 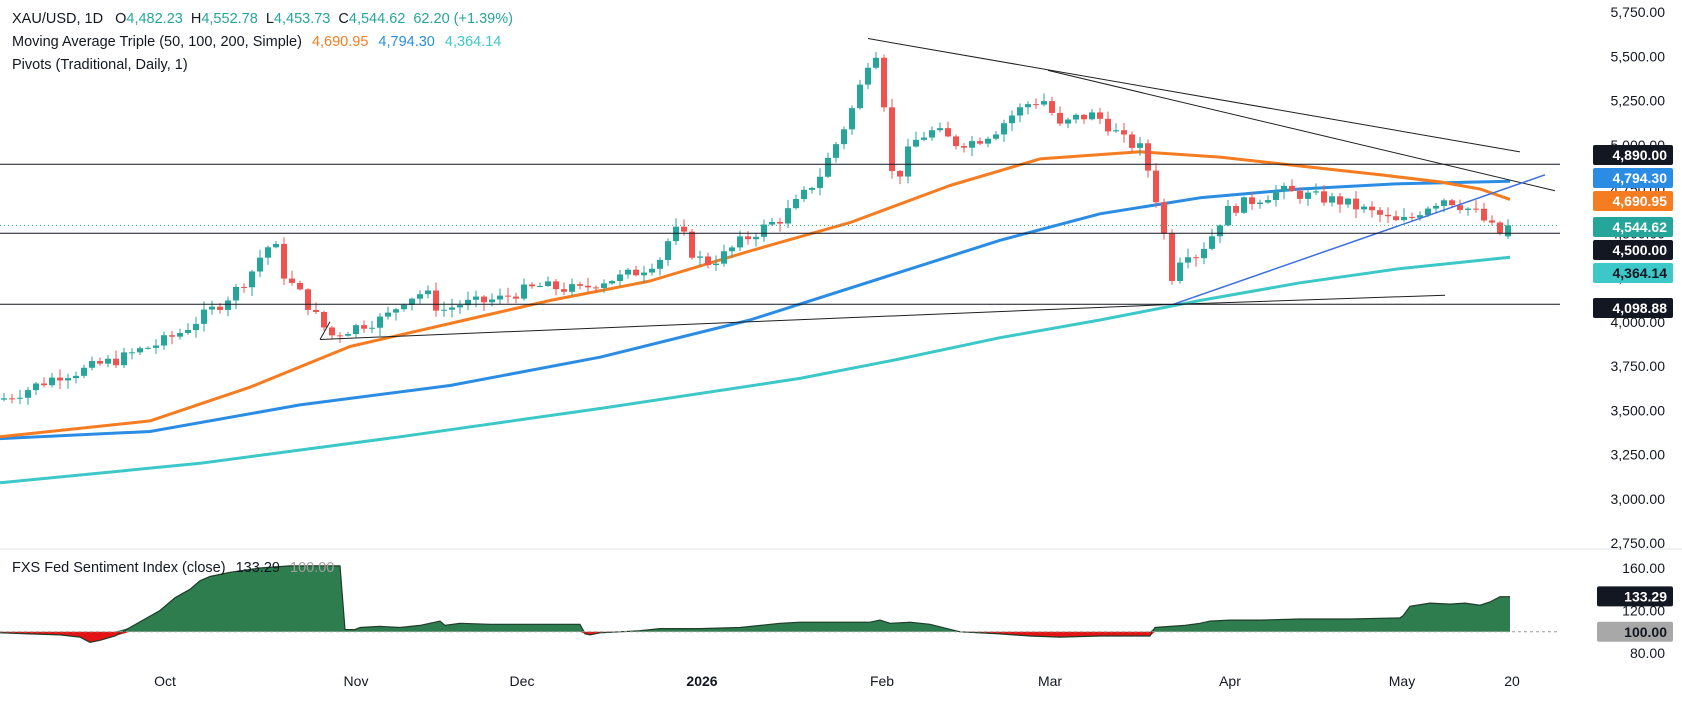 I want to click on indicator-tick-label: 160.00, so click(x=1643, y=568).